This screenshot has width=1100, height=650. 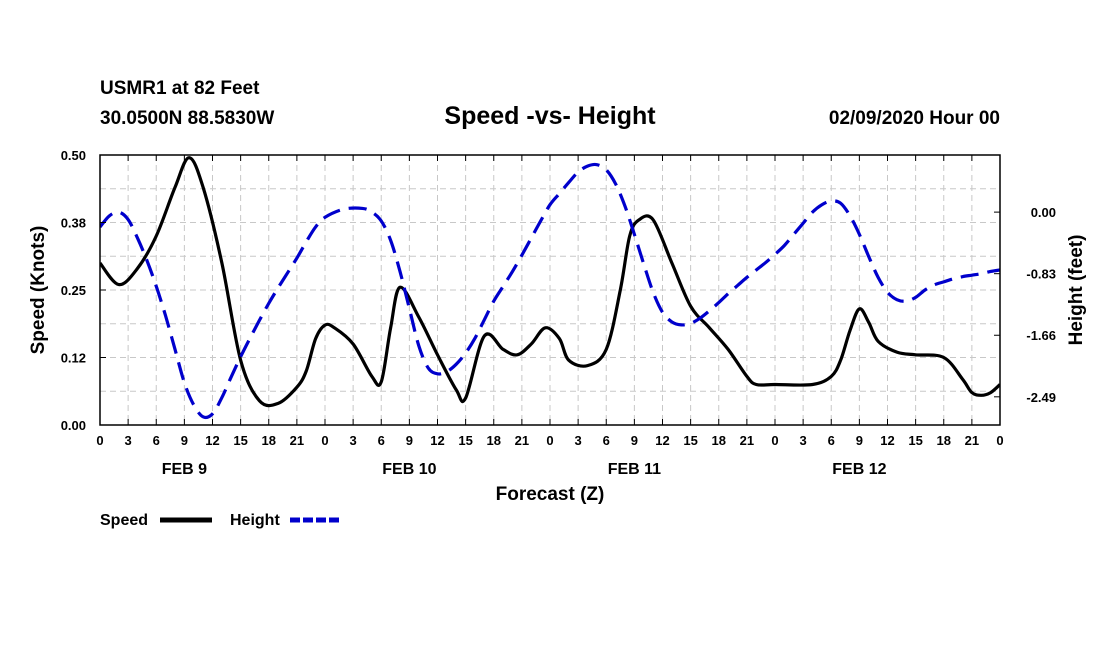 I want to click on y-axis-right-title: Height (feet), so click(x=1076, y=290).